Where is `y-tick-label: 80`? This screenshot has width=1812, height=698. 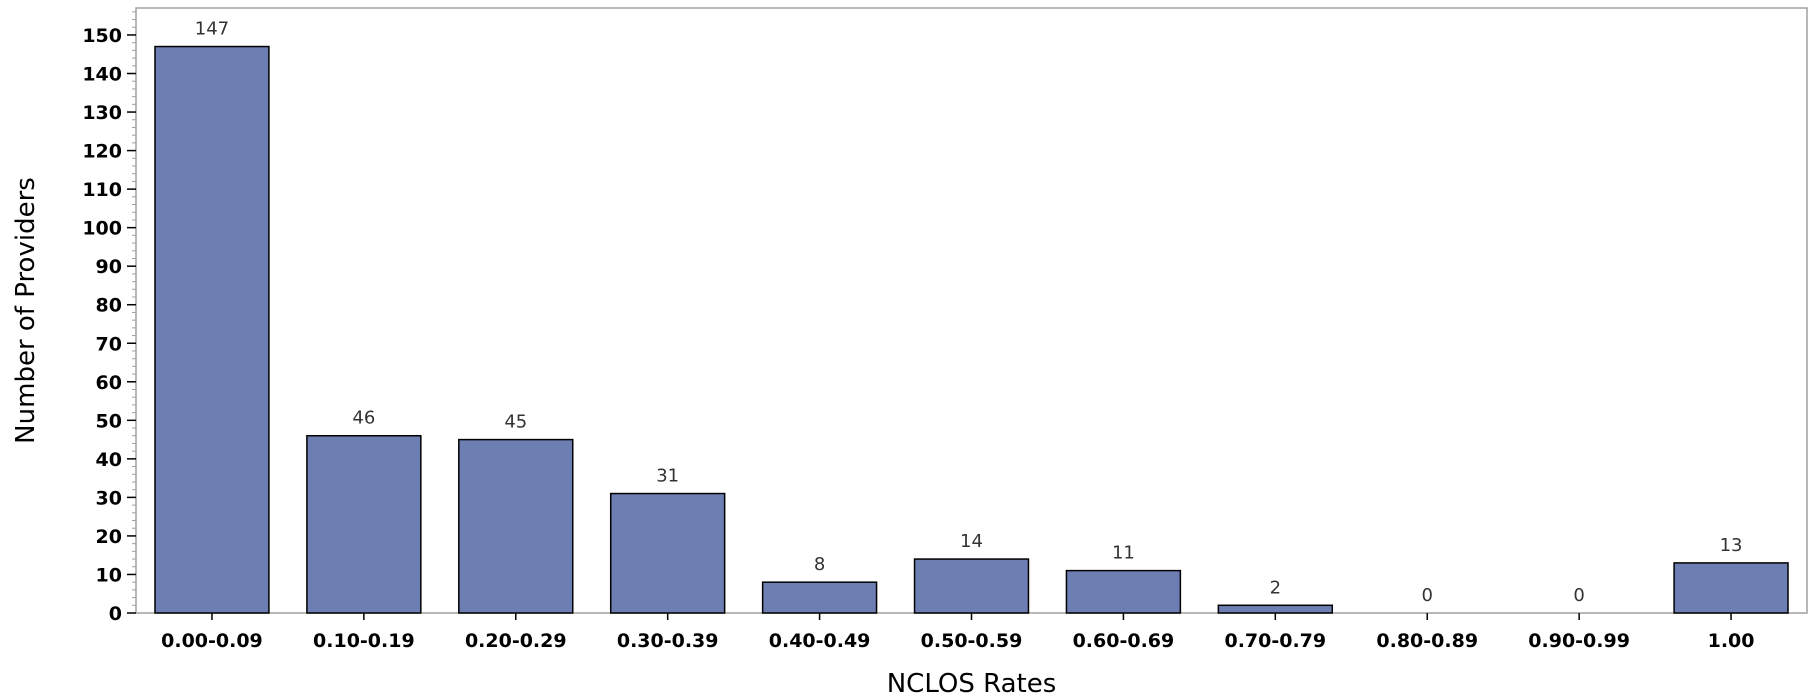
y-tick-label: 80 is located at coordinates (109, 306).